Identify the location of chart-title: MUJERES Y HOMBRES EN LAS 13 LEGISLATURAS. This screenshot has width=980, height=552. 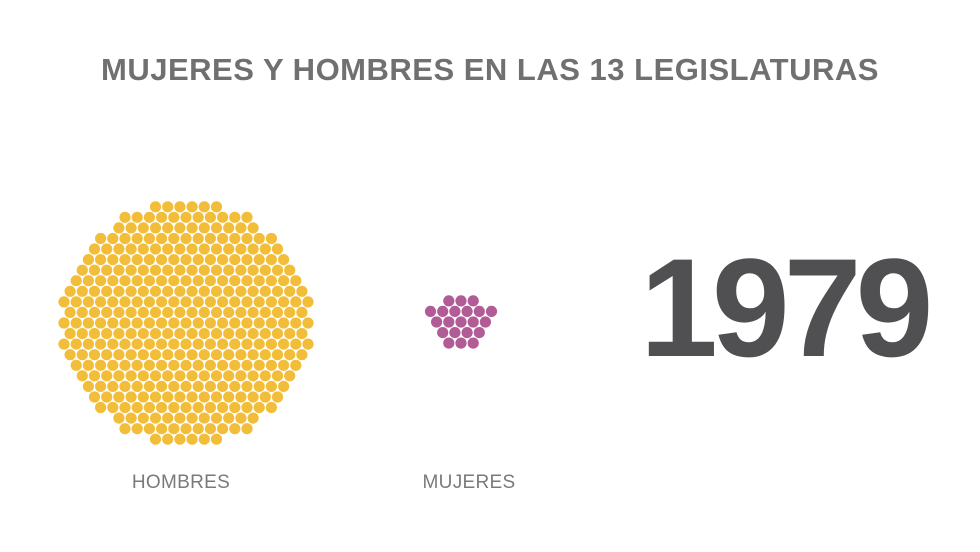
(490, 69).